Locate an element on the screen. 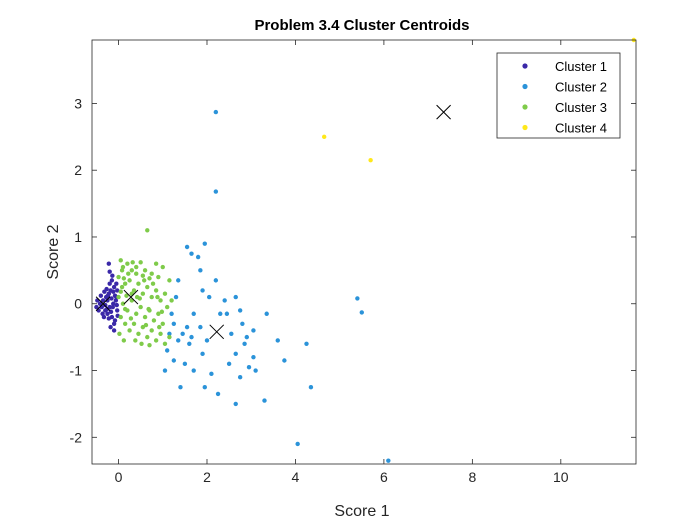 The image size is (700, 530). x-axis-label: Score 1 is located at coordinates (361, 511).